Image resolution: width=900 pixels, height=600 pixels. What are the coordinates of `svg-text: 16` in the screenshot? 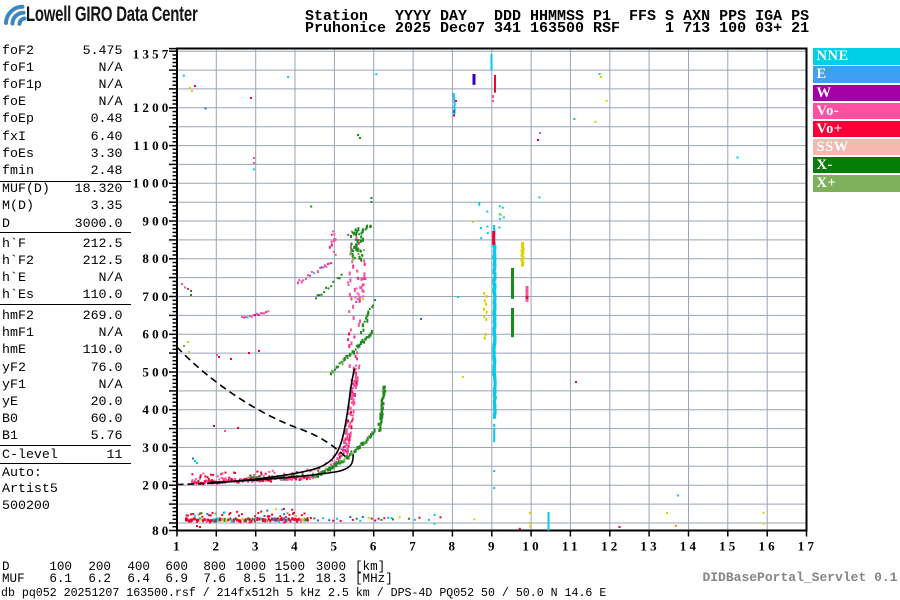 It's located at (767, 546).